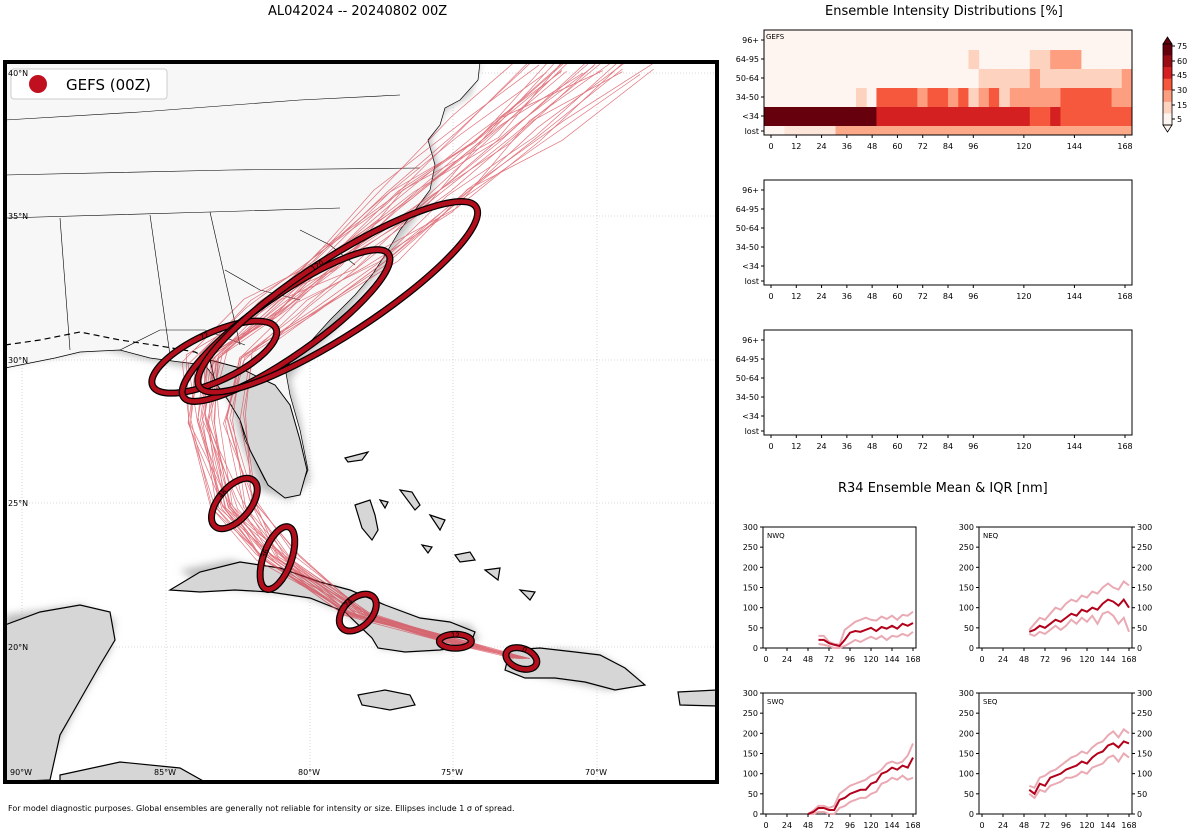 The height and width of the screenshot is (840, 1200). What do you see at coordinates (787, 825) in the screenshot?
I see `x-tick-label: 24` at bounding box center [787, 825].